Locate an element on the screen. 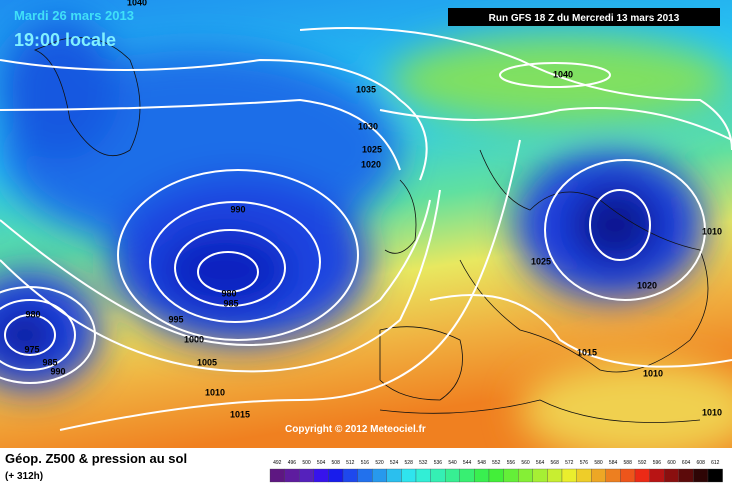  isobar-label: 1005 is located at coordinates (207, 362).